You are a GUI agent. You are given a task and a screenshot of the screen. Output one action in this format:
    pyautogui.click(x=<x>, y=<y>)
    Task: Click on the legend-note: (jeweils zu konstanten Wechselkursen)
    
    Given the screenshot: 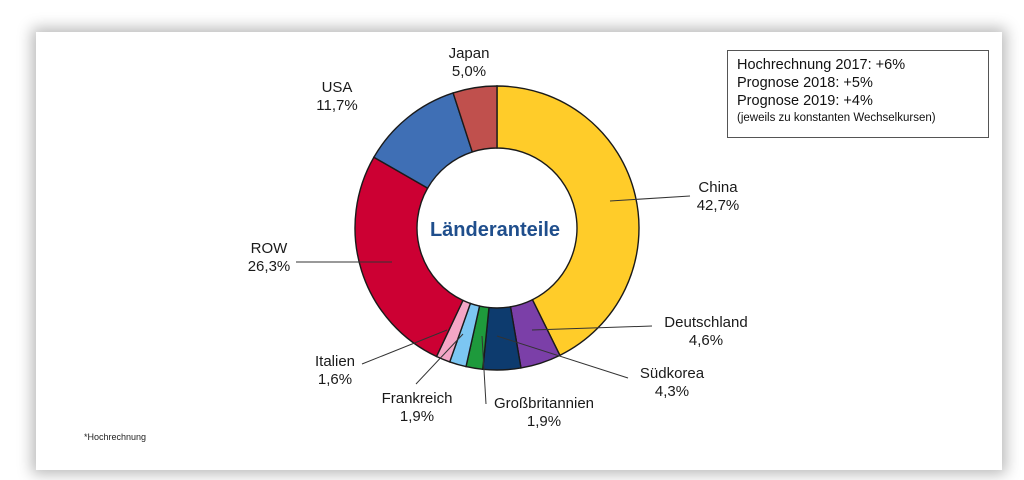 What is the action you would take?
    pyautogui.click(x=836, y=118)
    